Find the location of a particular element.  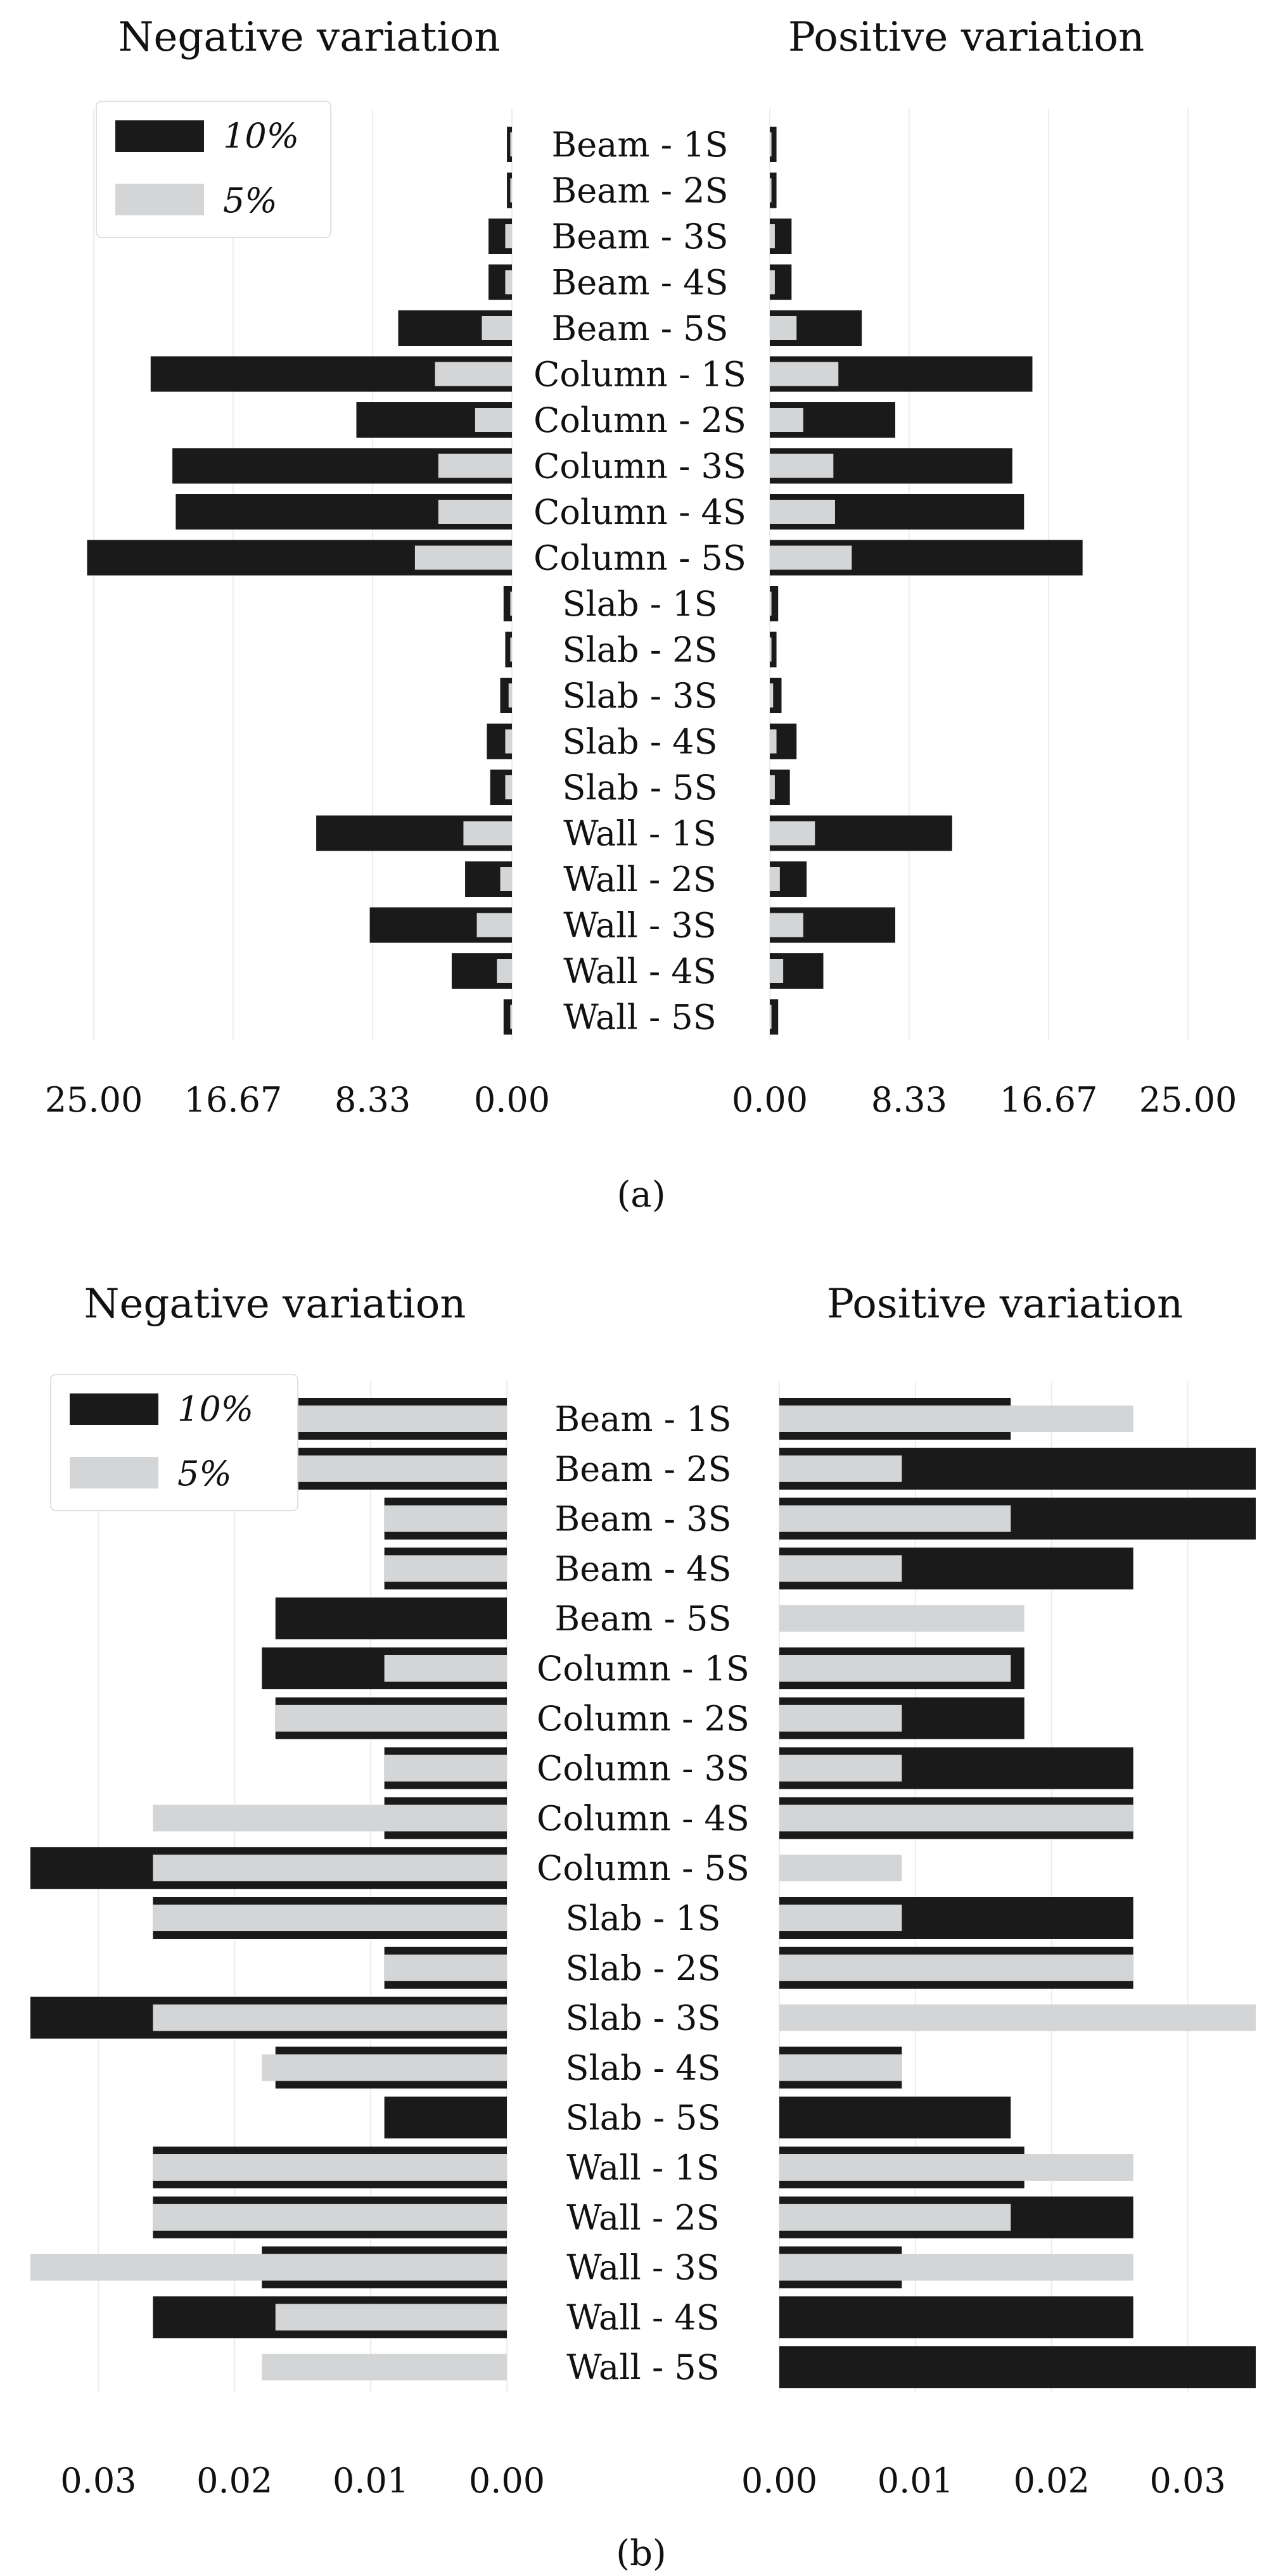

x-tick-label: 25.00 is located at coordinates (1188, 1100).